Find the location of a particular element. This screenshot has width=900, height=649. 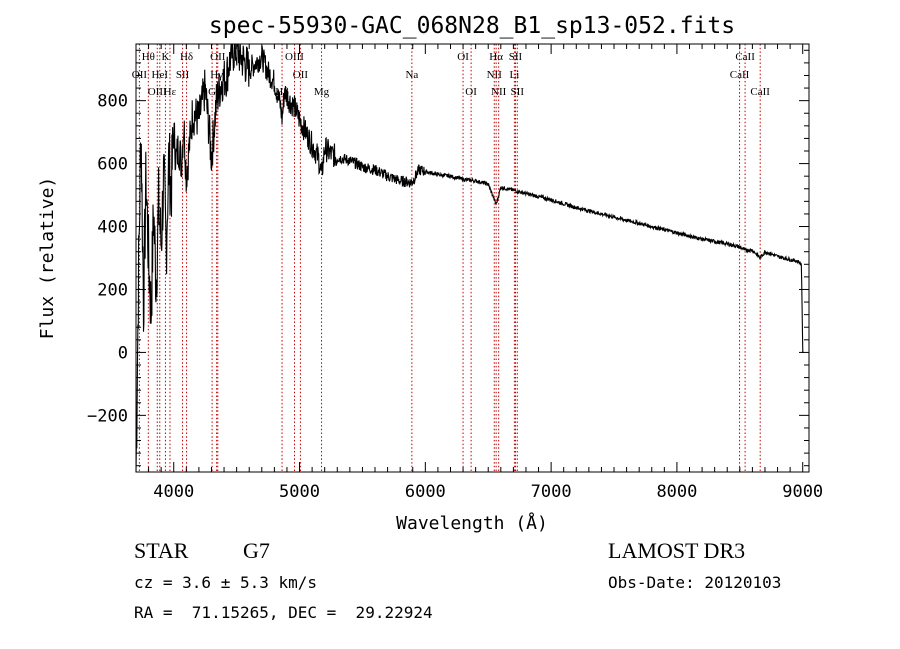

x-tick-label-5000: 5000 is located at coordinates (299, 492).